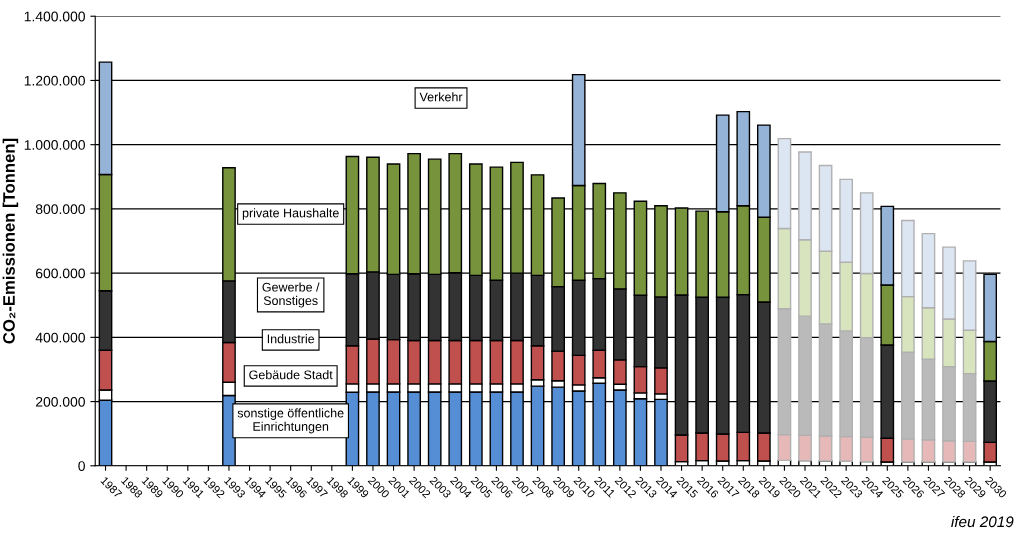 The image size is (1024, 541). Describe the element at coordinates (54, 16) in the screenshot. I see `y-tick-label: 1.400.000` at that location.